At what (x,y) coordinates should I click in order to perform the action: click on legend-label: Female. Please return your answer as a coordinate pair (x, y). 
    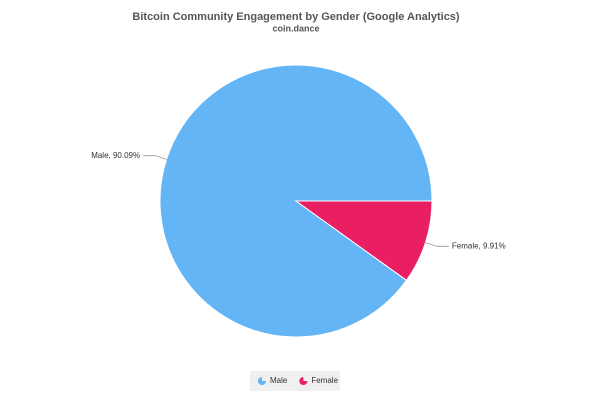
    Looking at the image, I should click on (324, 380).